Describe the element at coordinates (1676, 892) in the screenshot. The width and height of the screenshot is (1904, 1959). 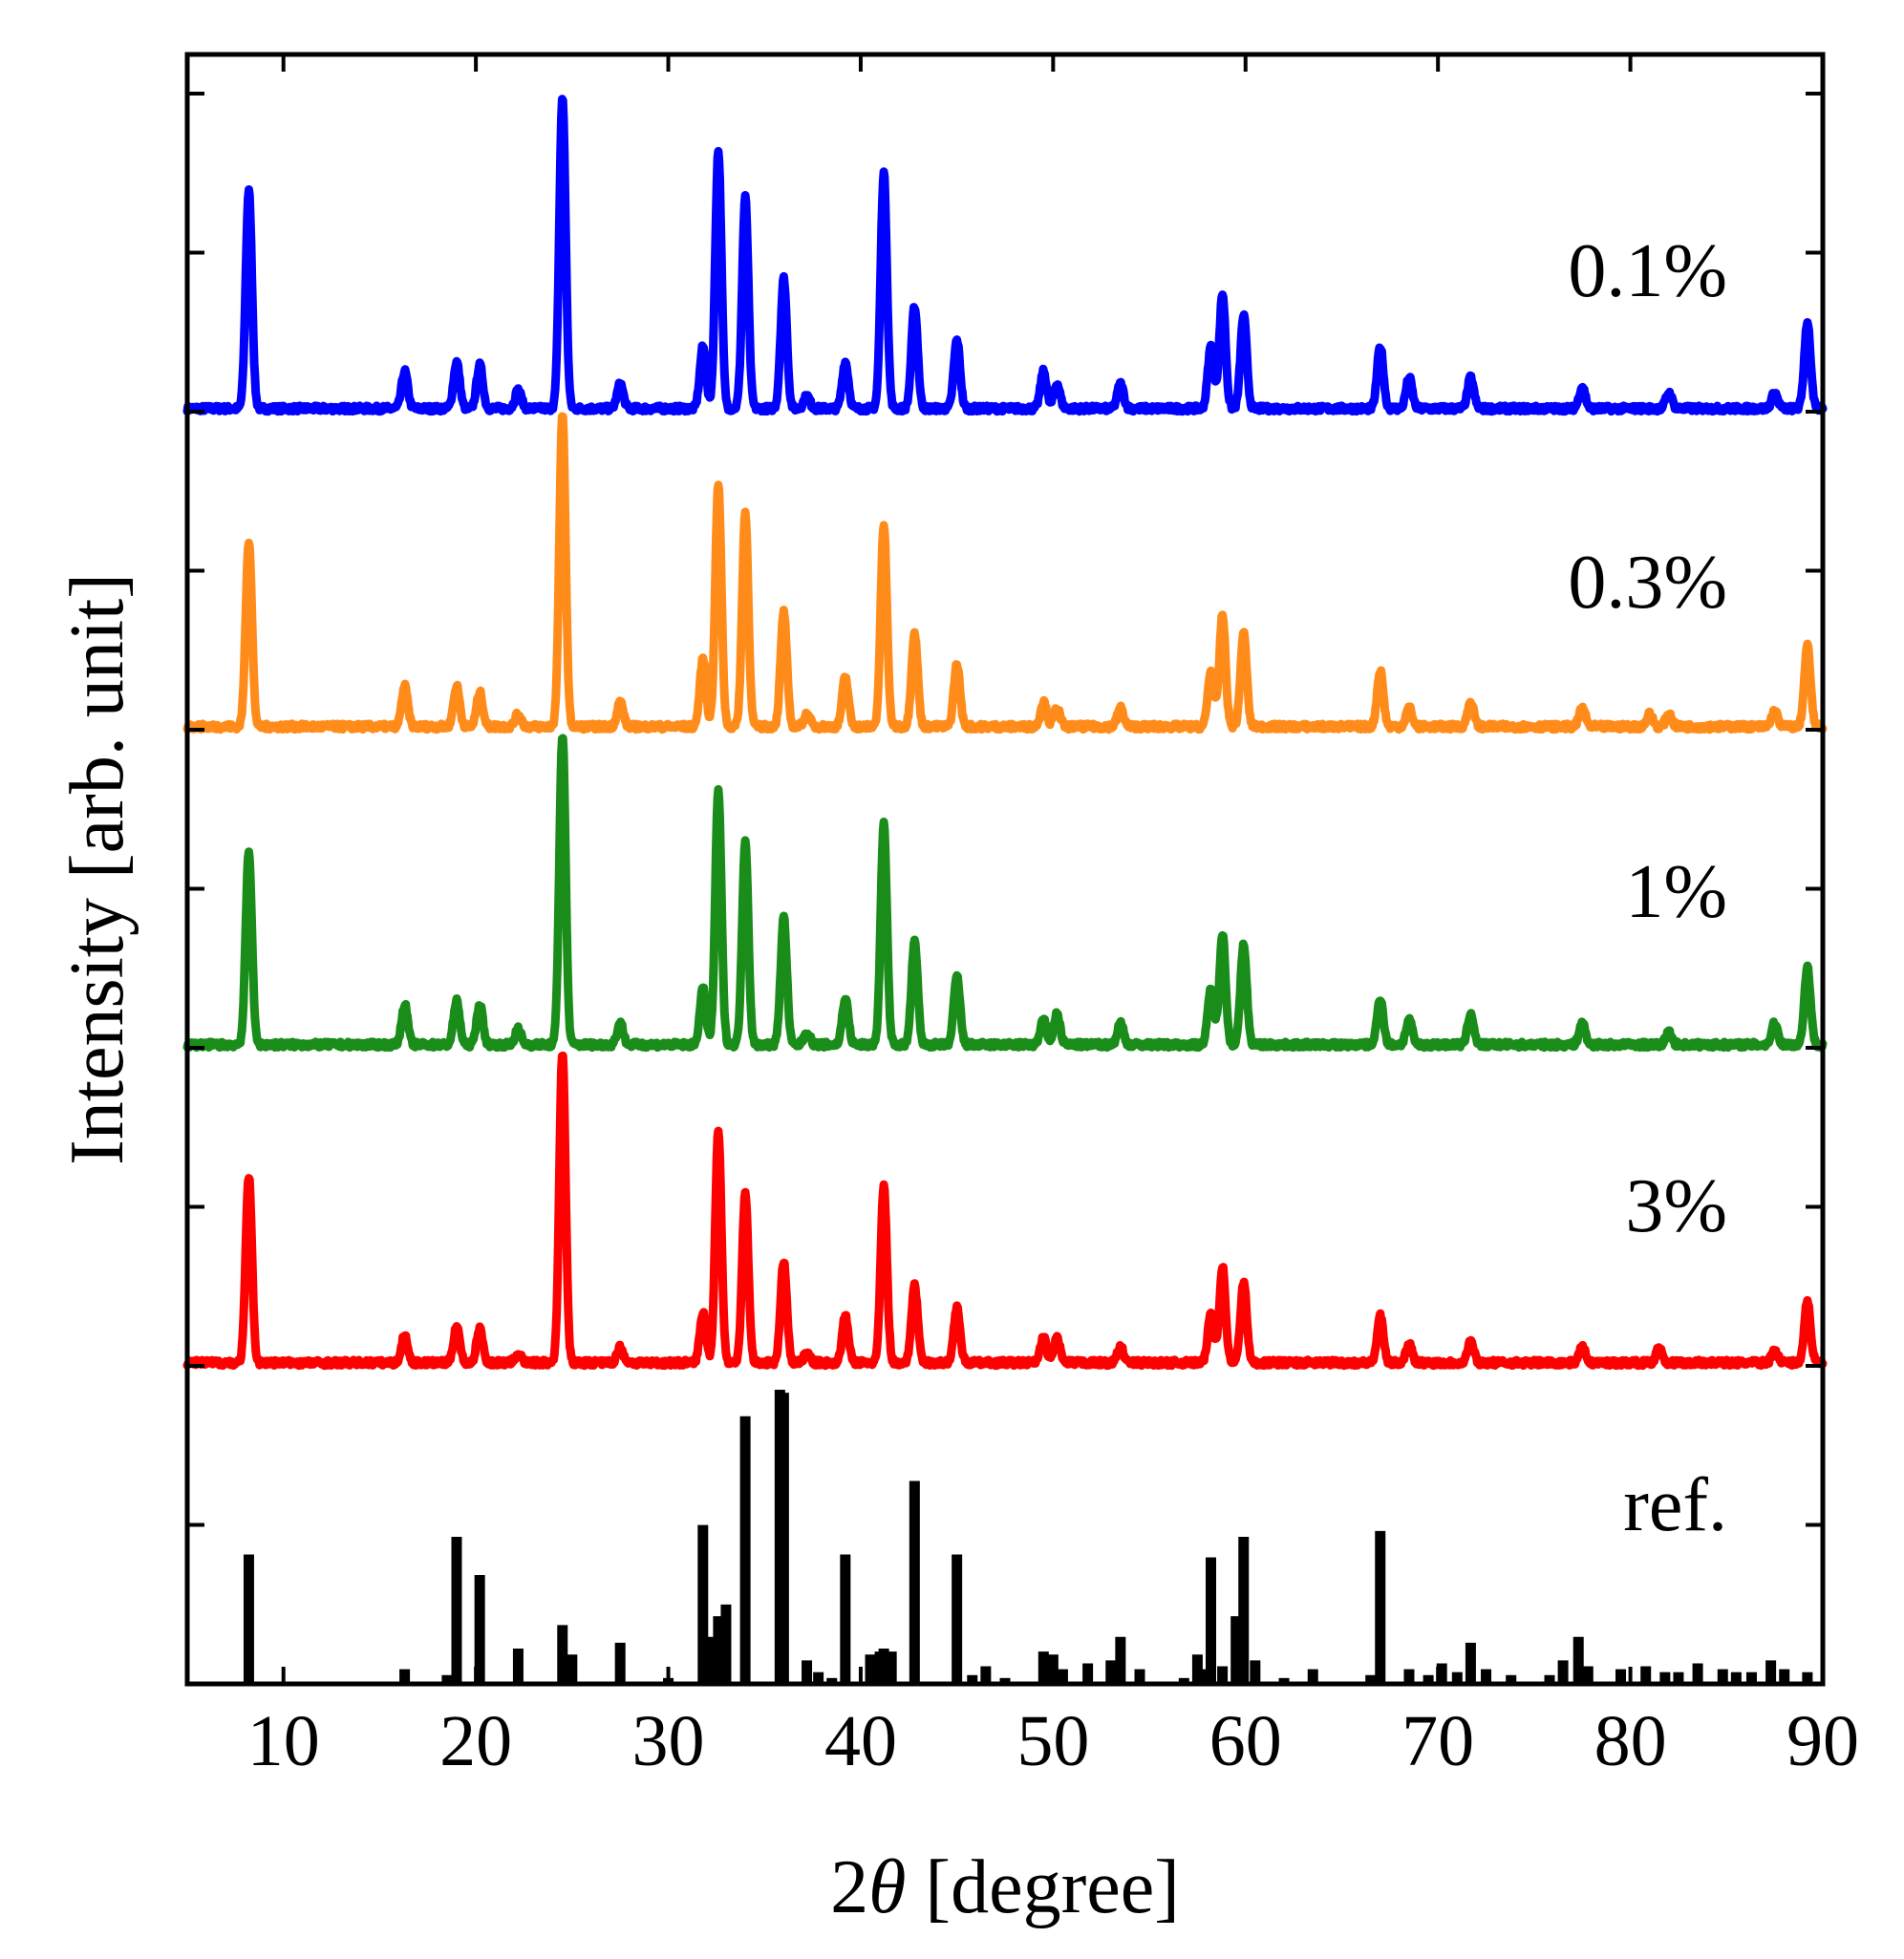
I see `series-label: 1%` at that location.